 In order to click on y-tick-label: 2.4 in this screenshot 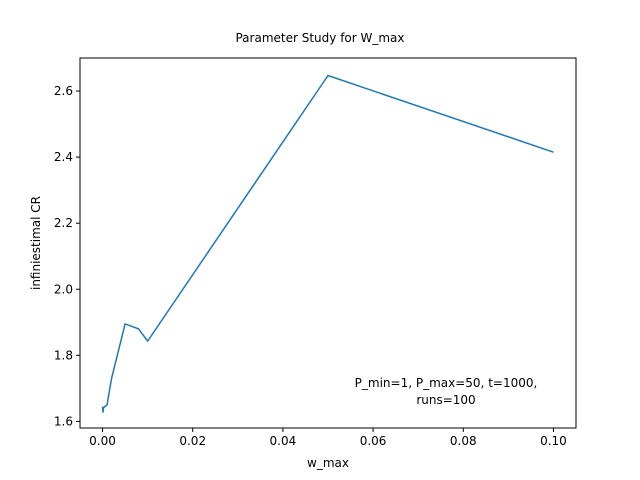, I will do `click(63, 157)`.